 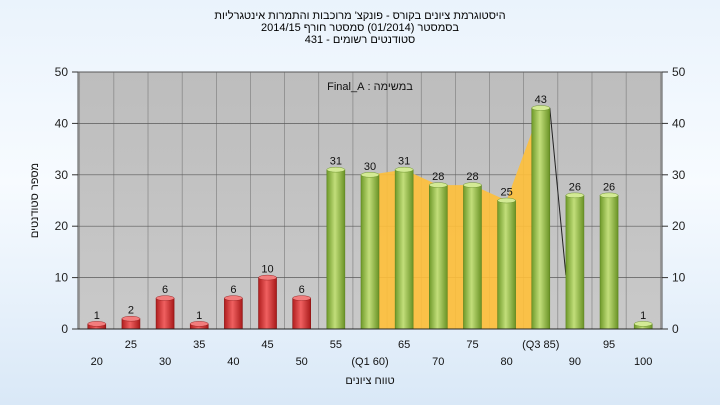 What do you see at coordinates (506, 362) in the screenshot?
I see `x-tick-label: 80` at bounding box center [506, 362].